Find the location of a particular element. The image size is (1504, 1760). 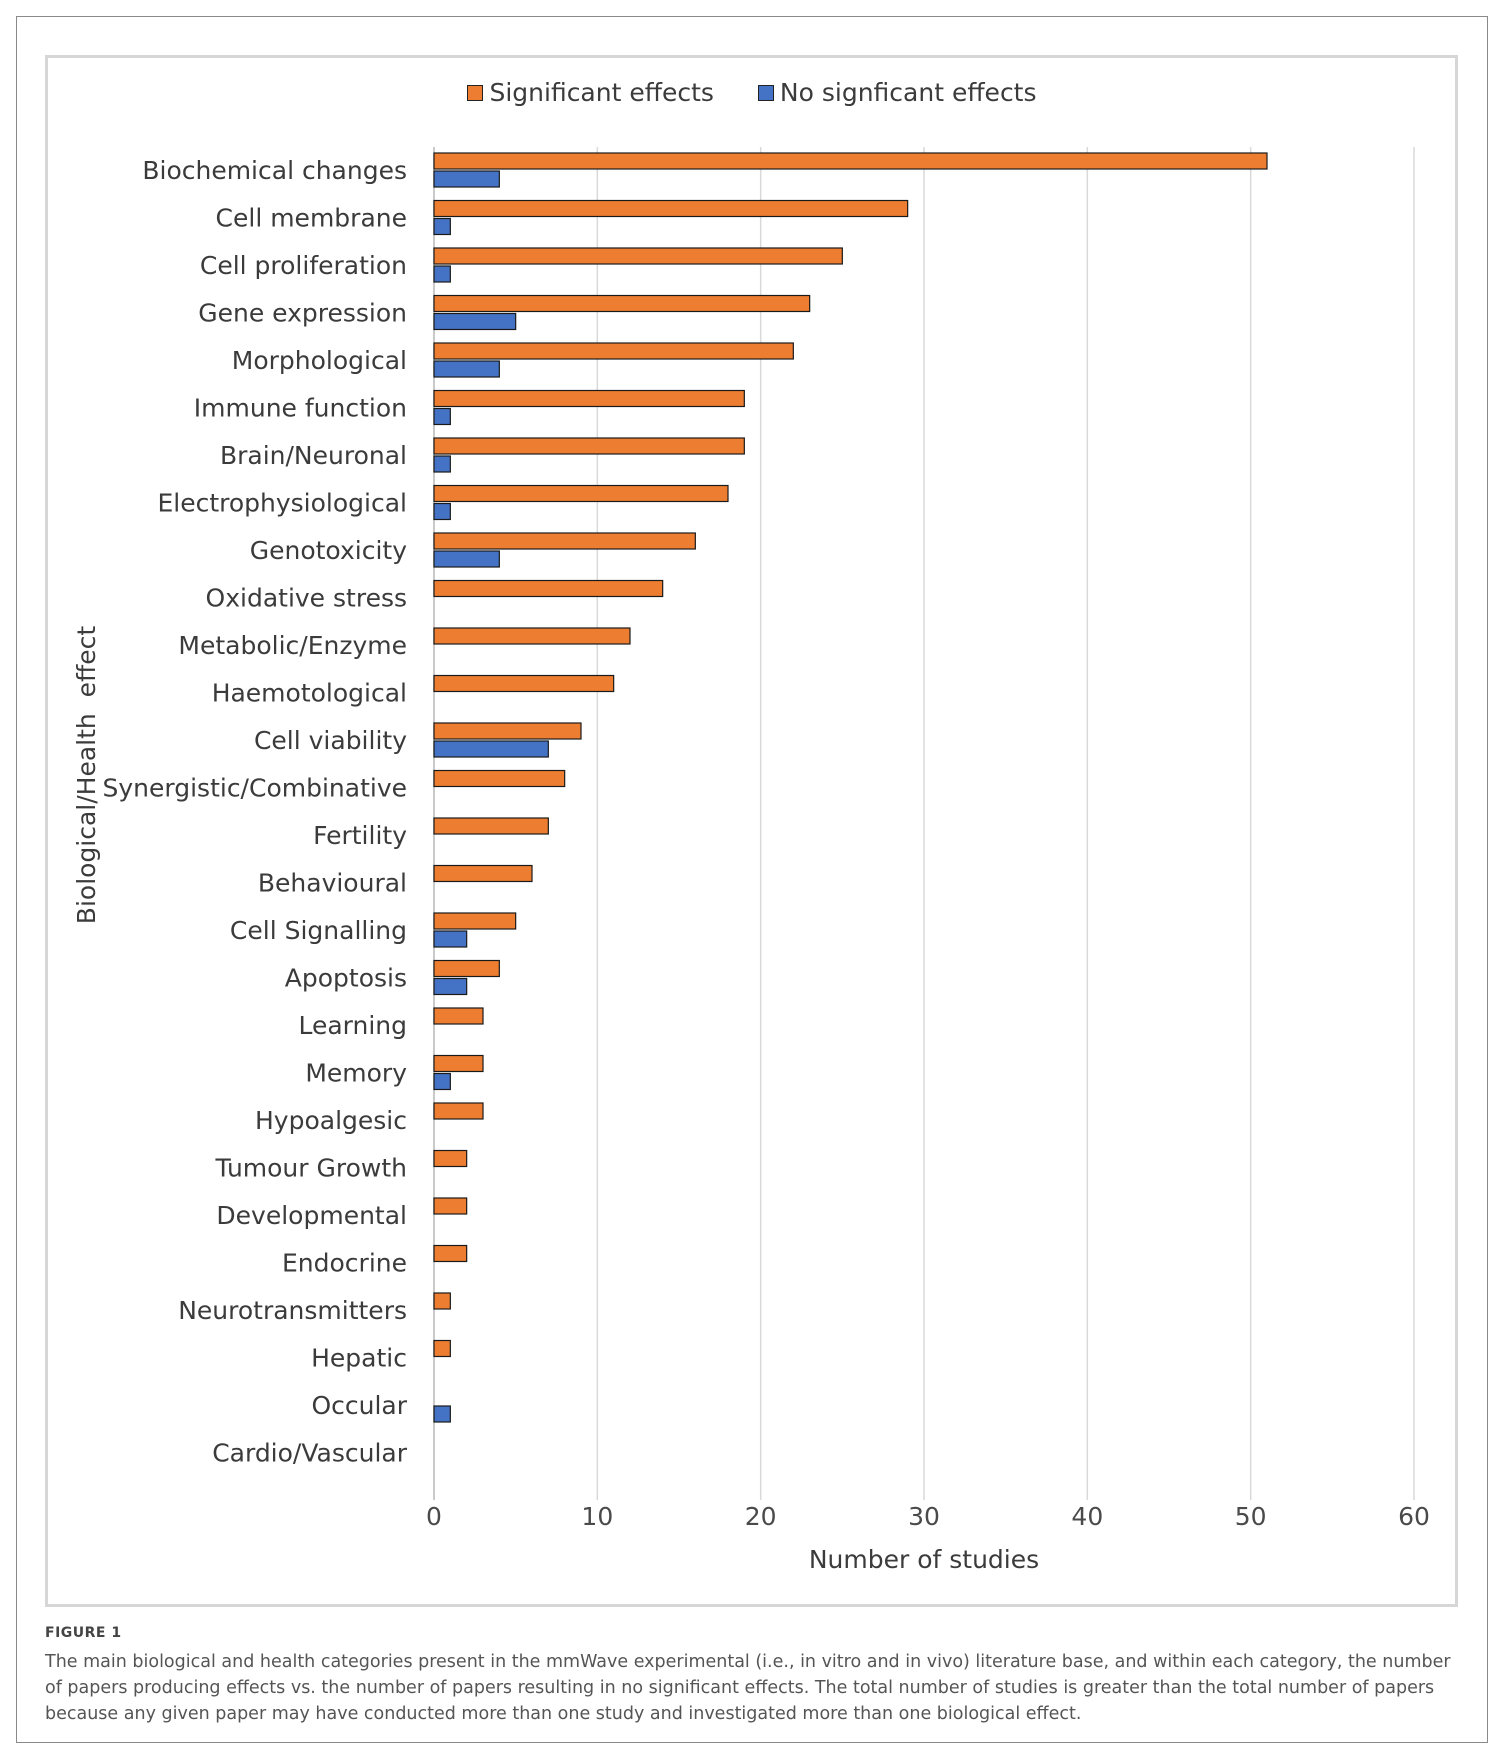

category-label: Endocrine is located at coordinates (344, 1263).